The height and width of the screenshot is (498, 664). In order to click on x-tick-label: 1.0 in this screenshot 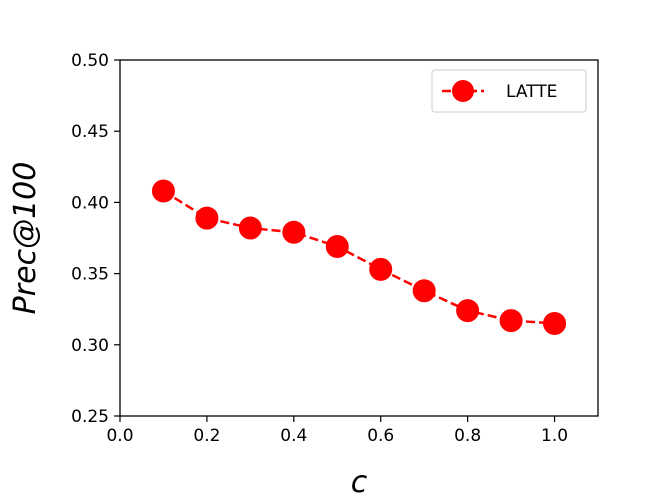, I will do `click(554, 436)`.